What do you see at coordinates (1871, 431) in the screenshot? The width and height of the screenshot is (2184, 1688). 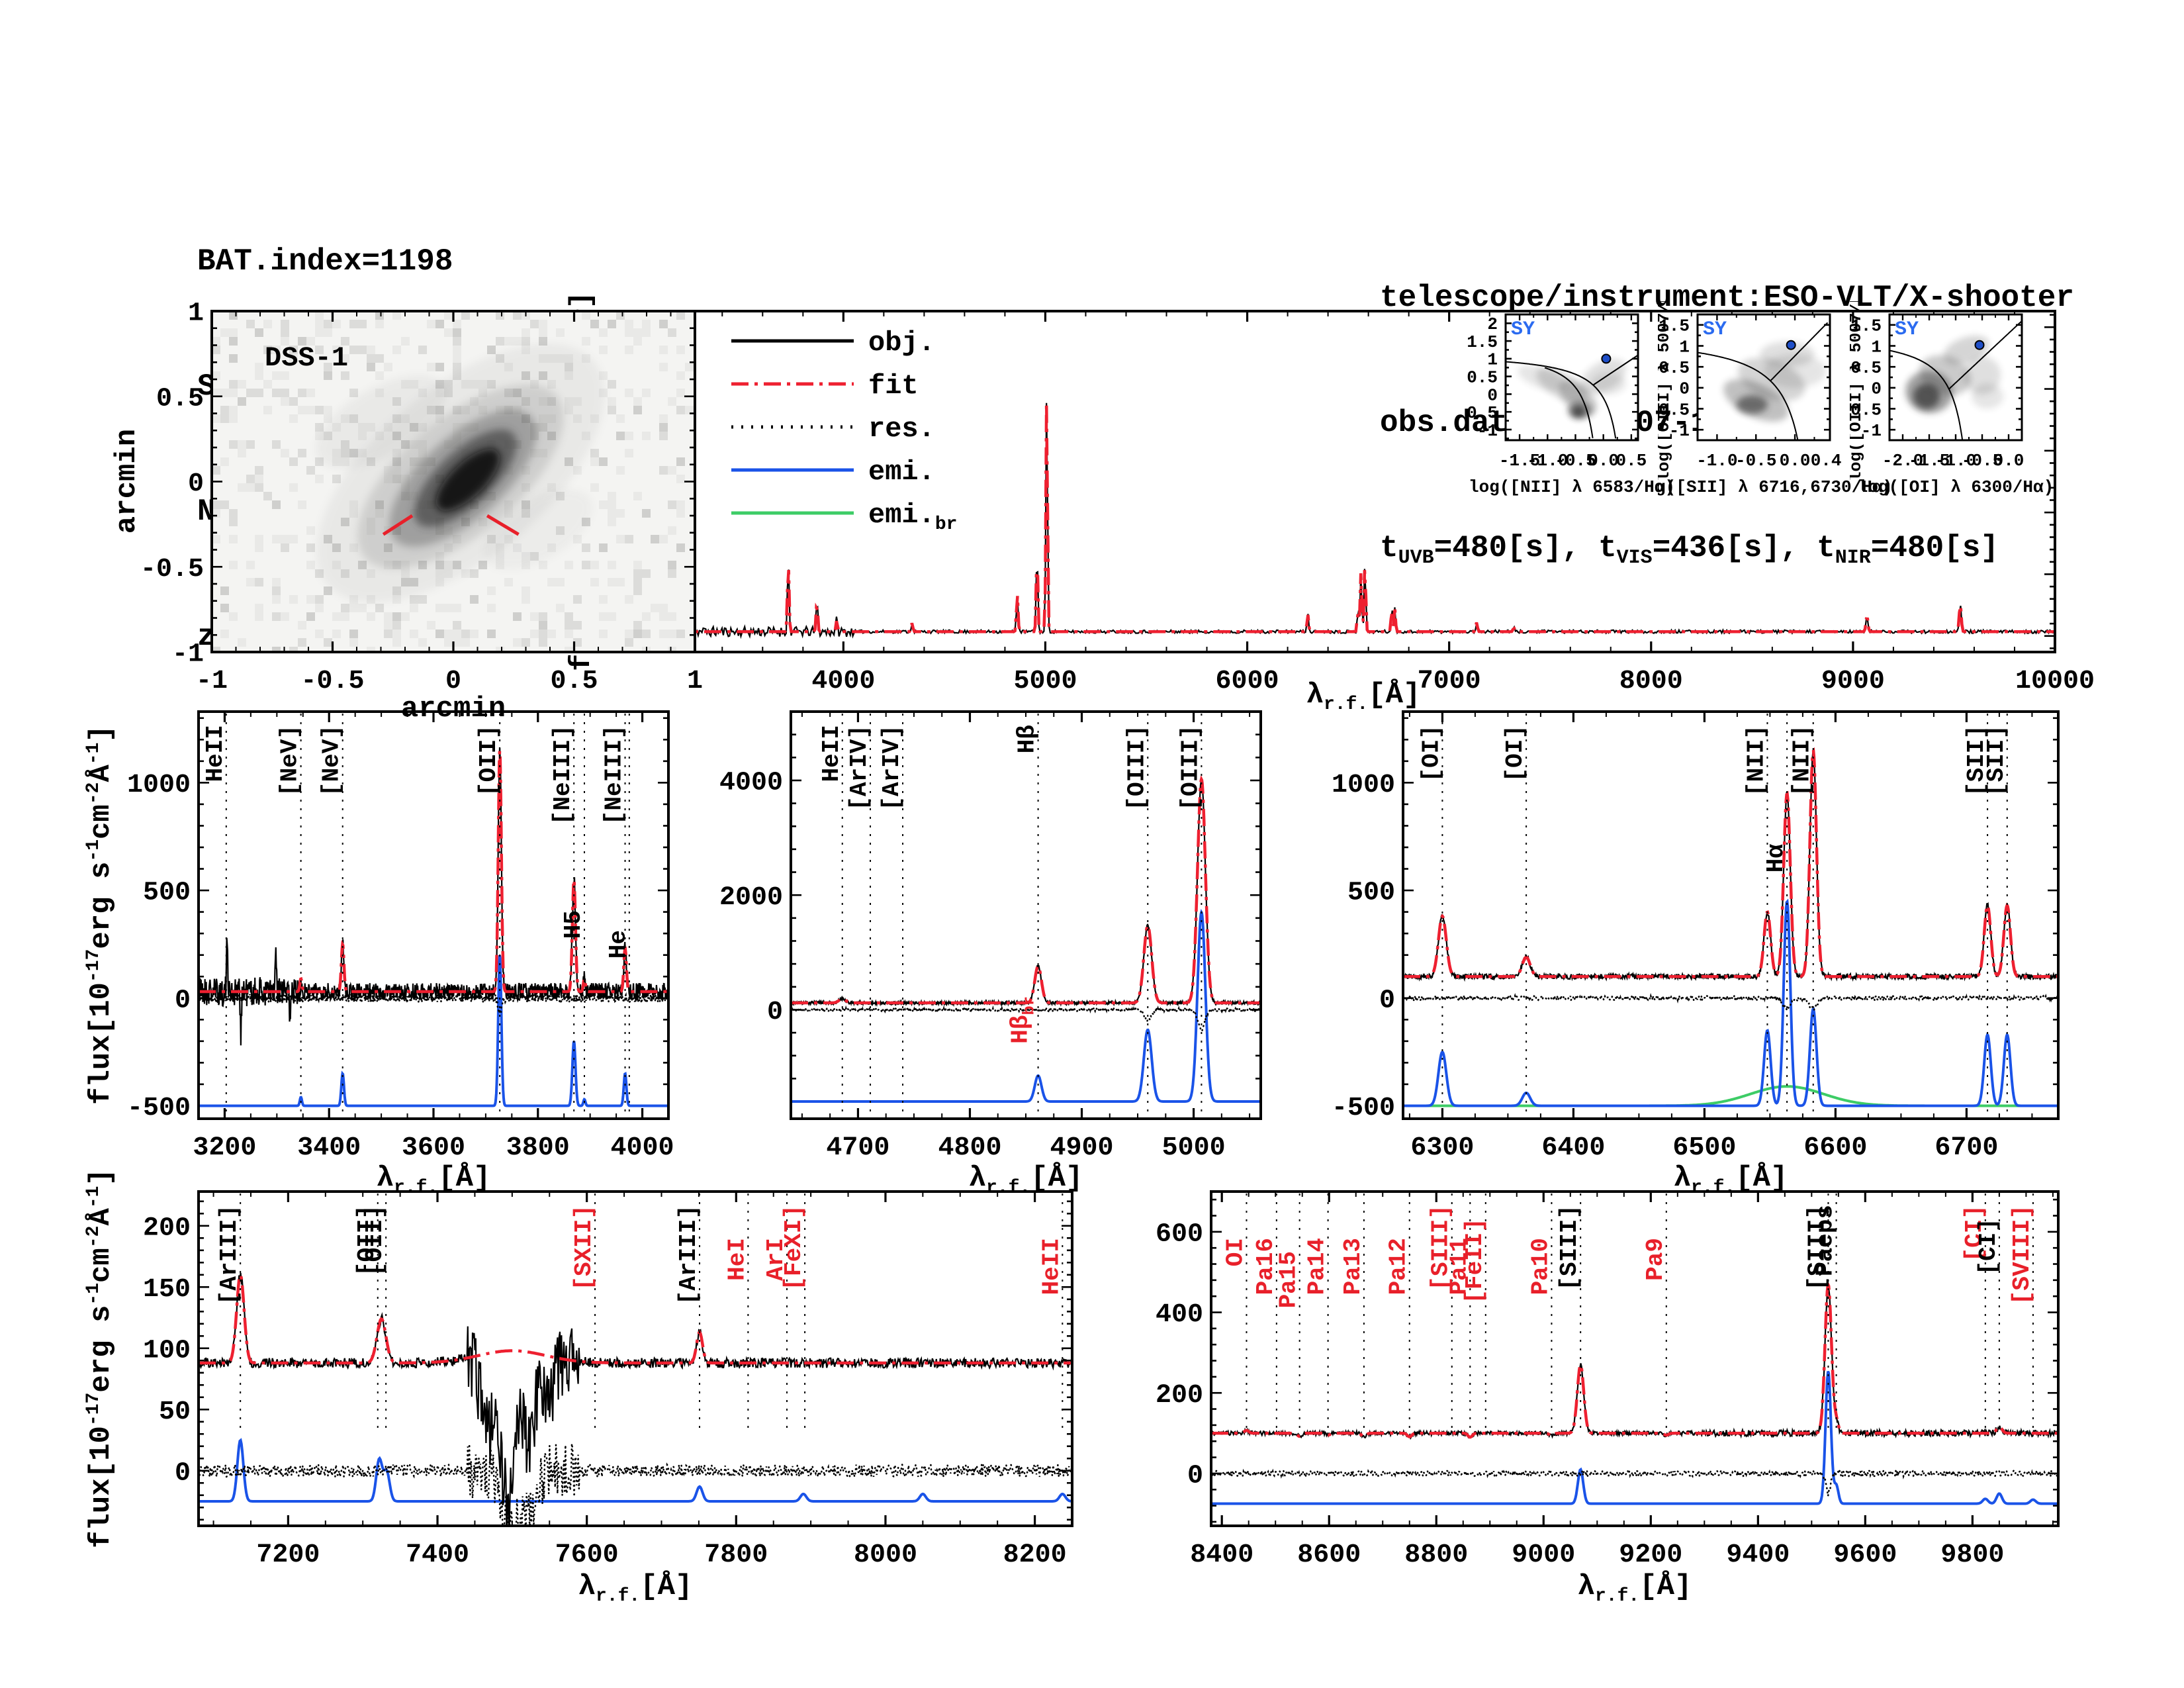 I see `svg-text: -1` at bounding box center [1871, 431].